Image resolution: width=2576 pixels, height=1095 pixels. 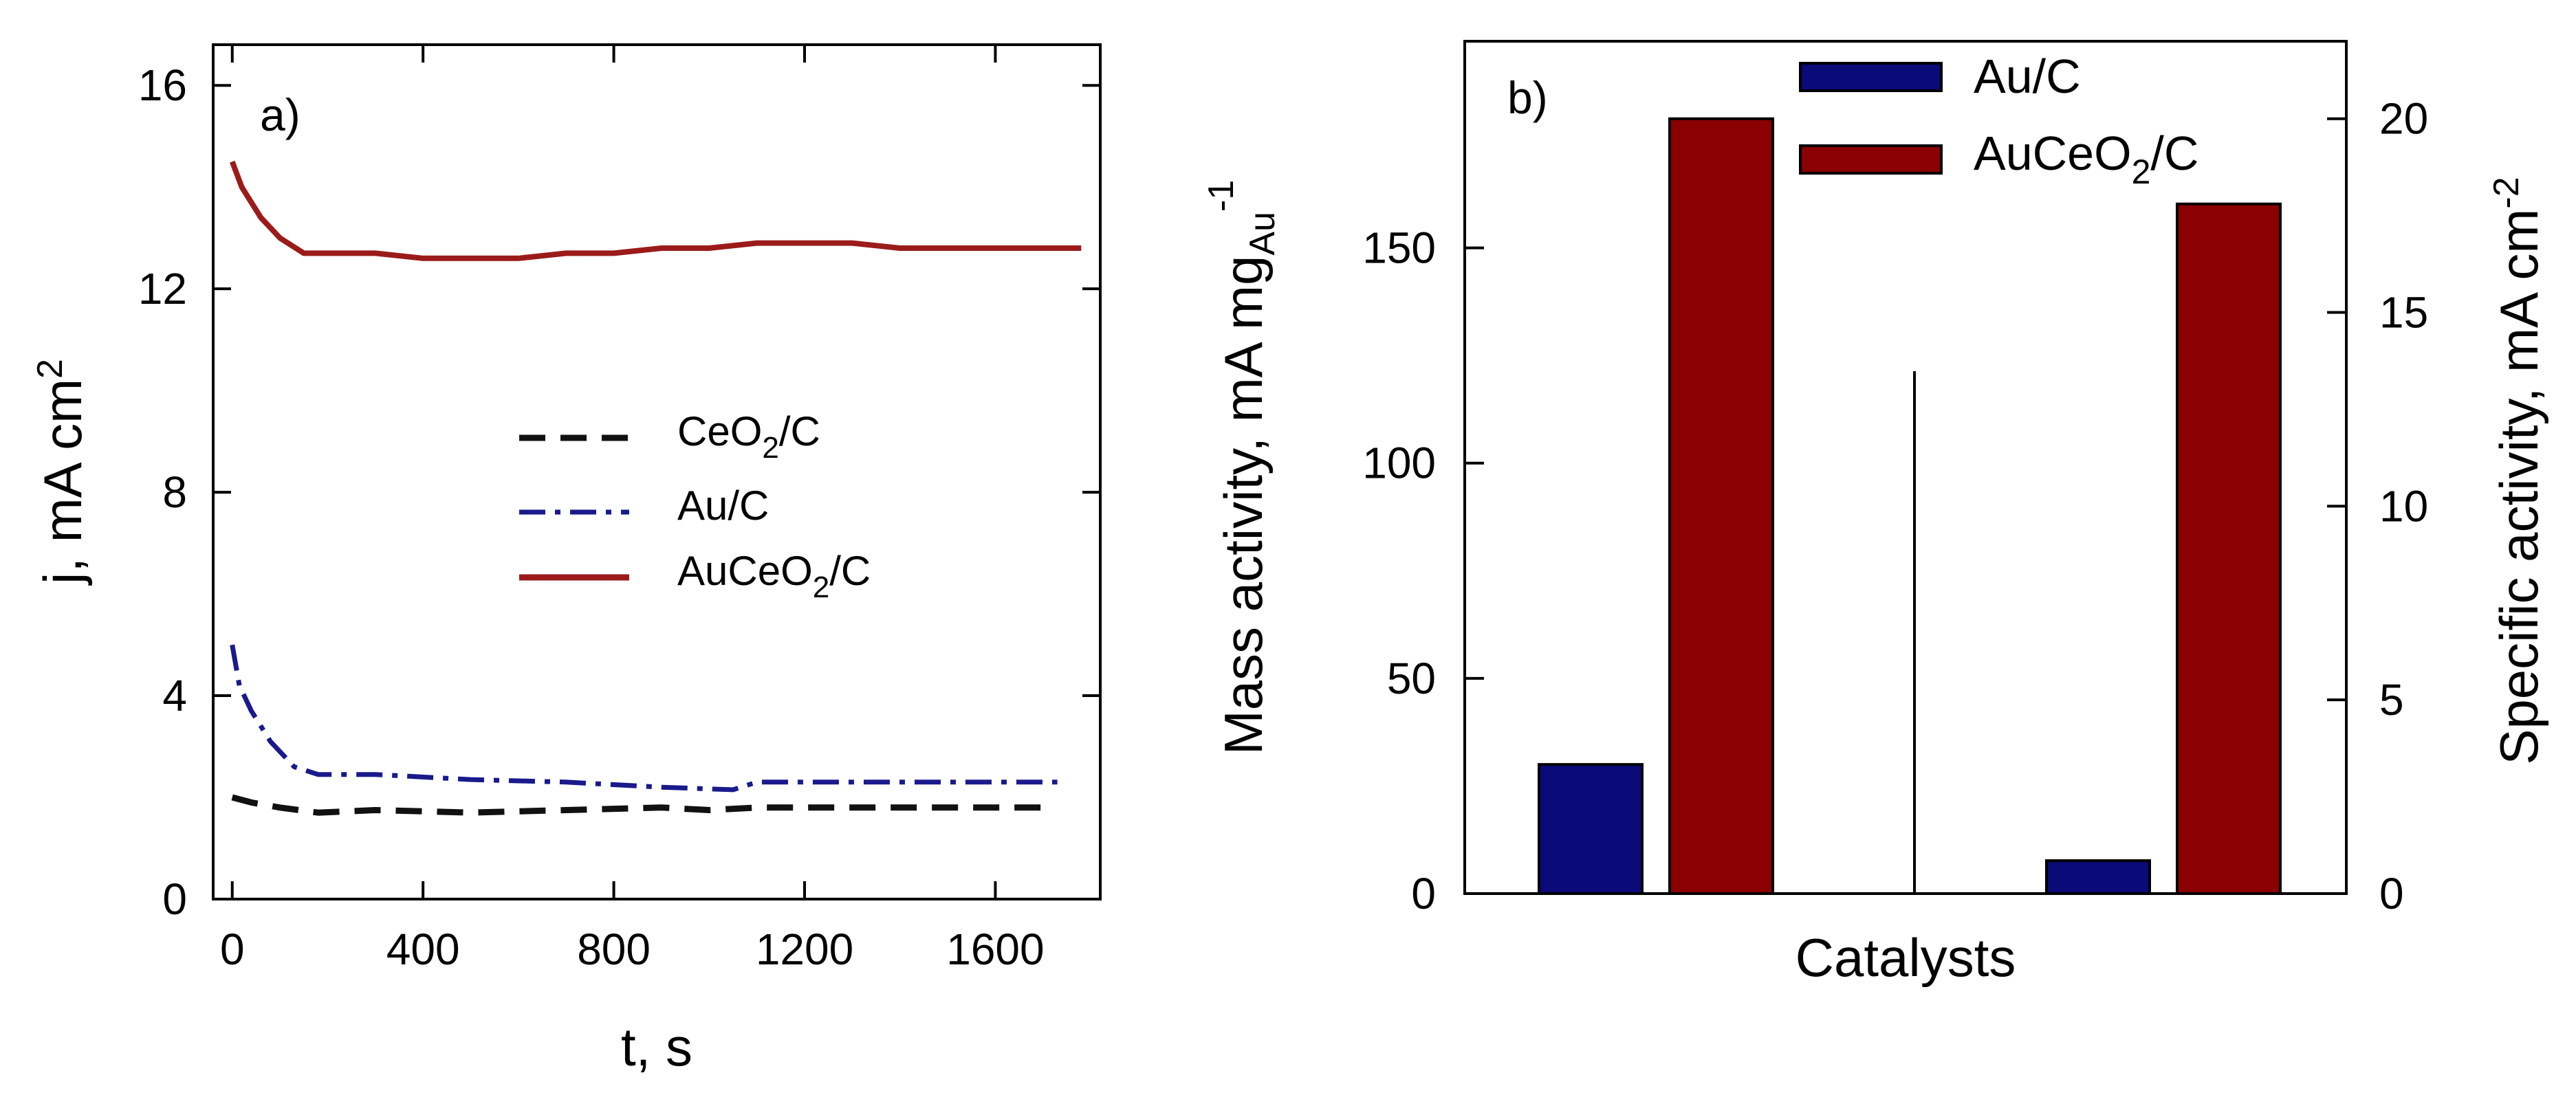 What do you see at coordinates (2098, 877) in the screenshot?
I see `bar-auc-specific` at bounding box center [2098, 877].